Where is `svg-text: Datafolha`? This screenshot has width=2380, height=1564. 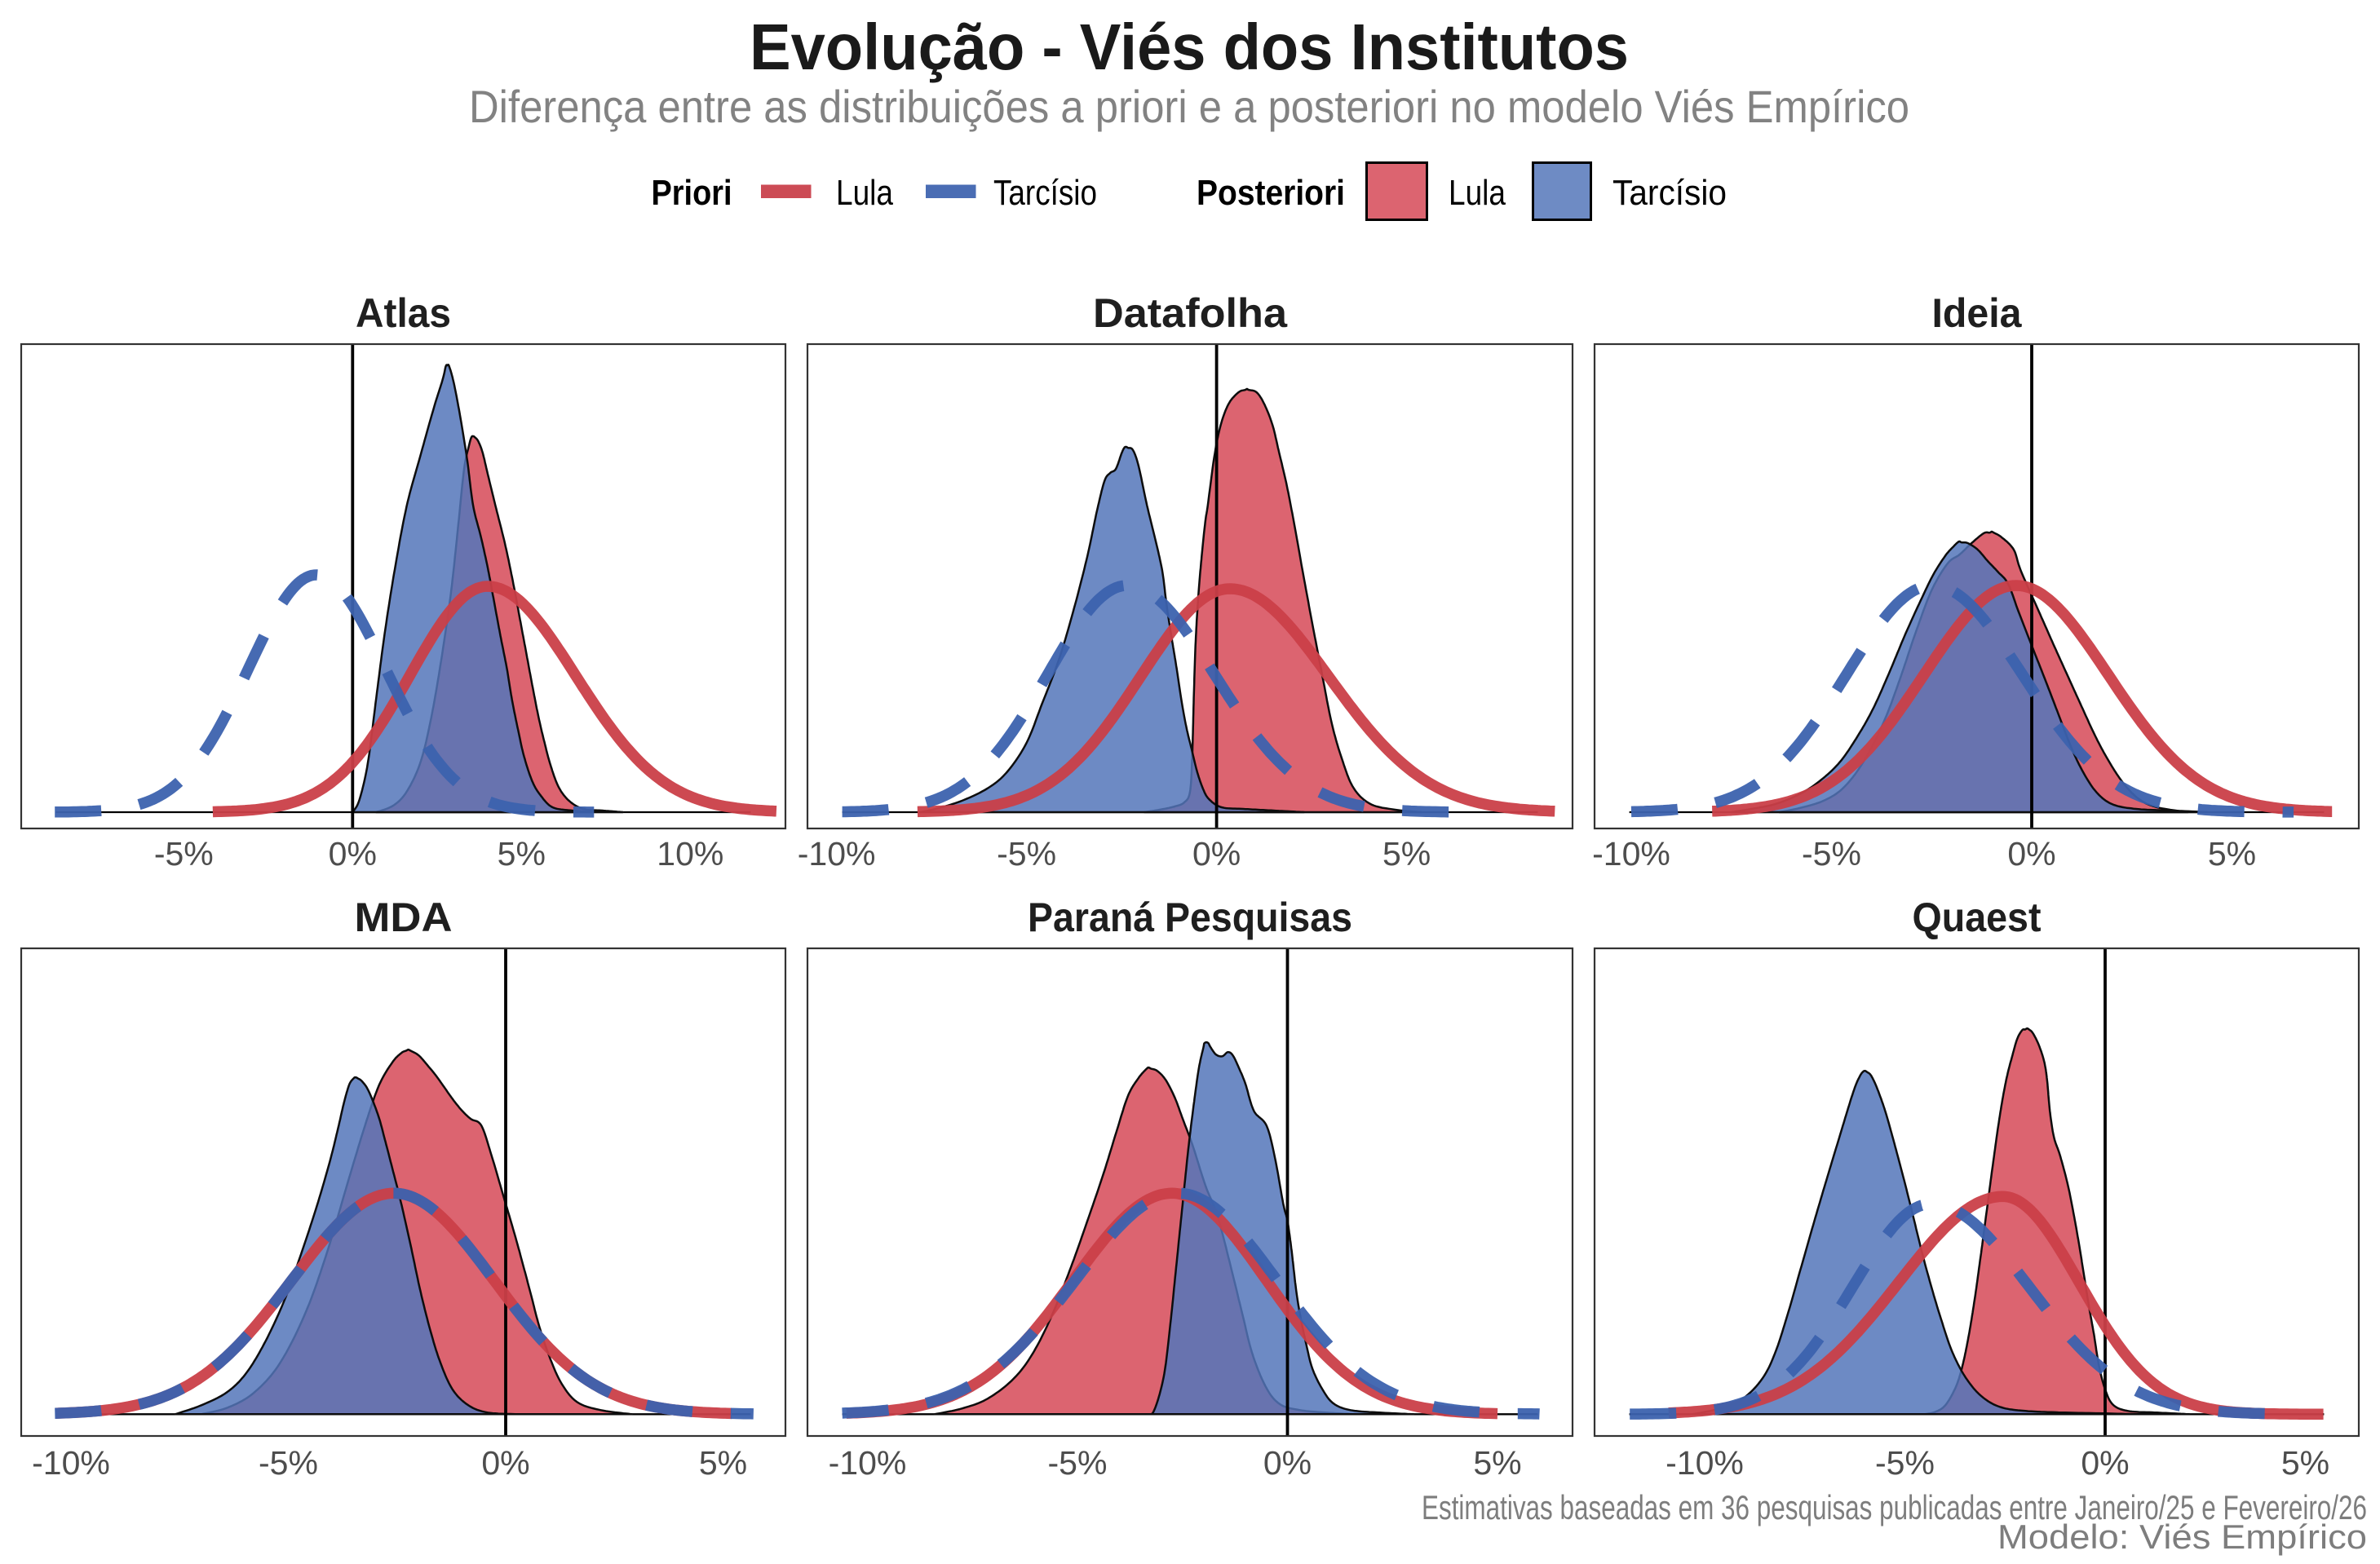
svg-text: Datafolha is located at coordinates (1190, 313).